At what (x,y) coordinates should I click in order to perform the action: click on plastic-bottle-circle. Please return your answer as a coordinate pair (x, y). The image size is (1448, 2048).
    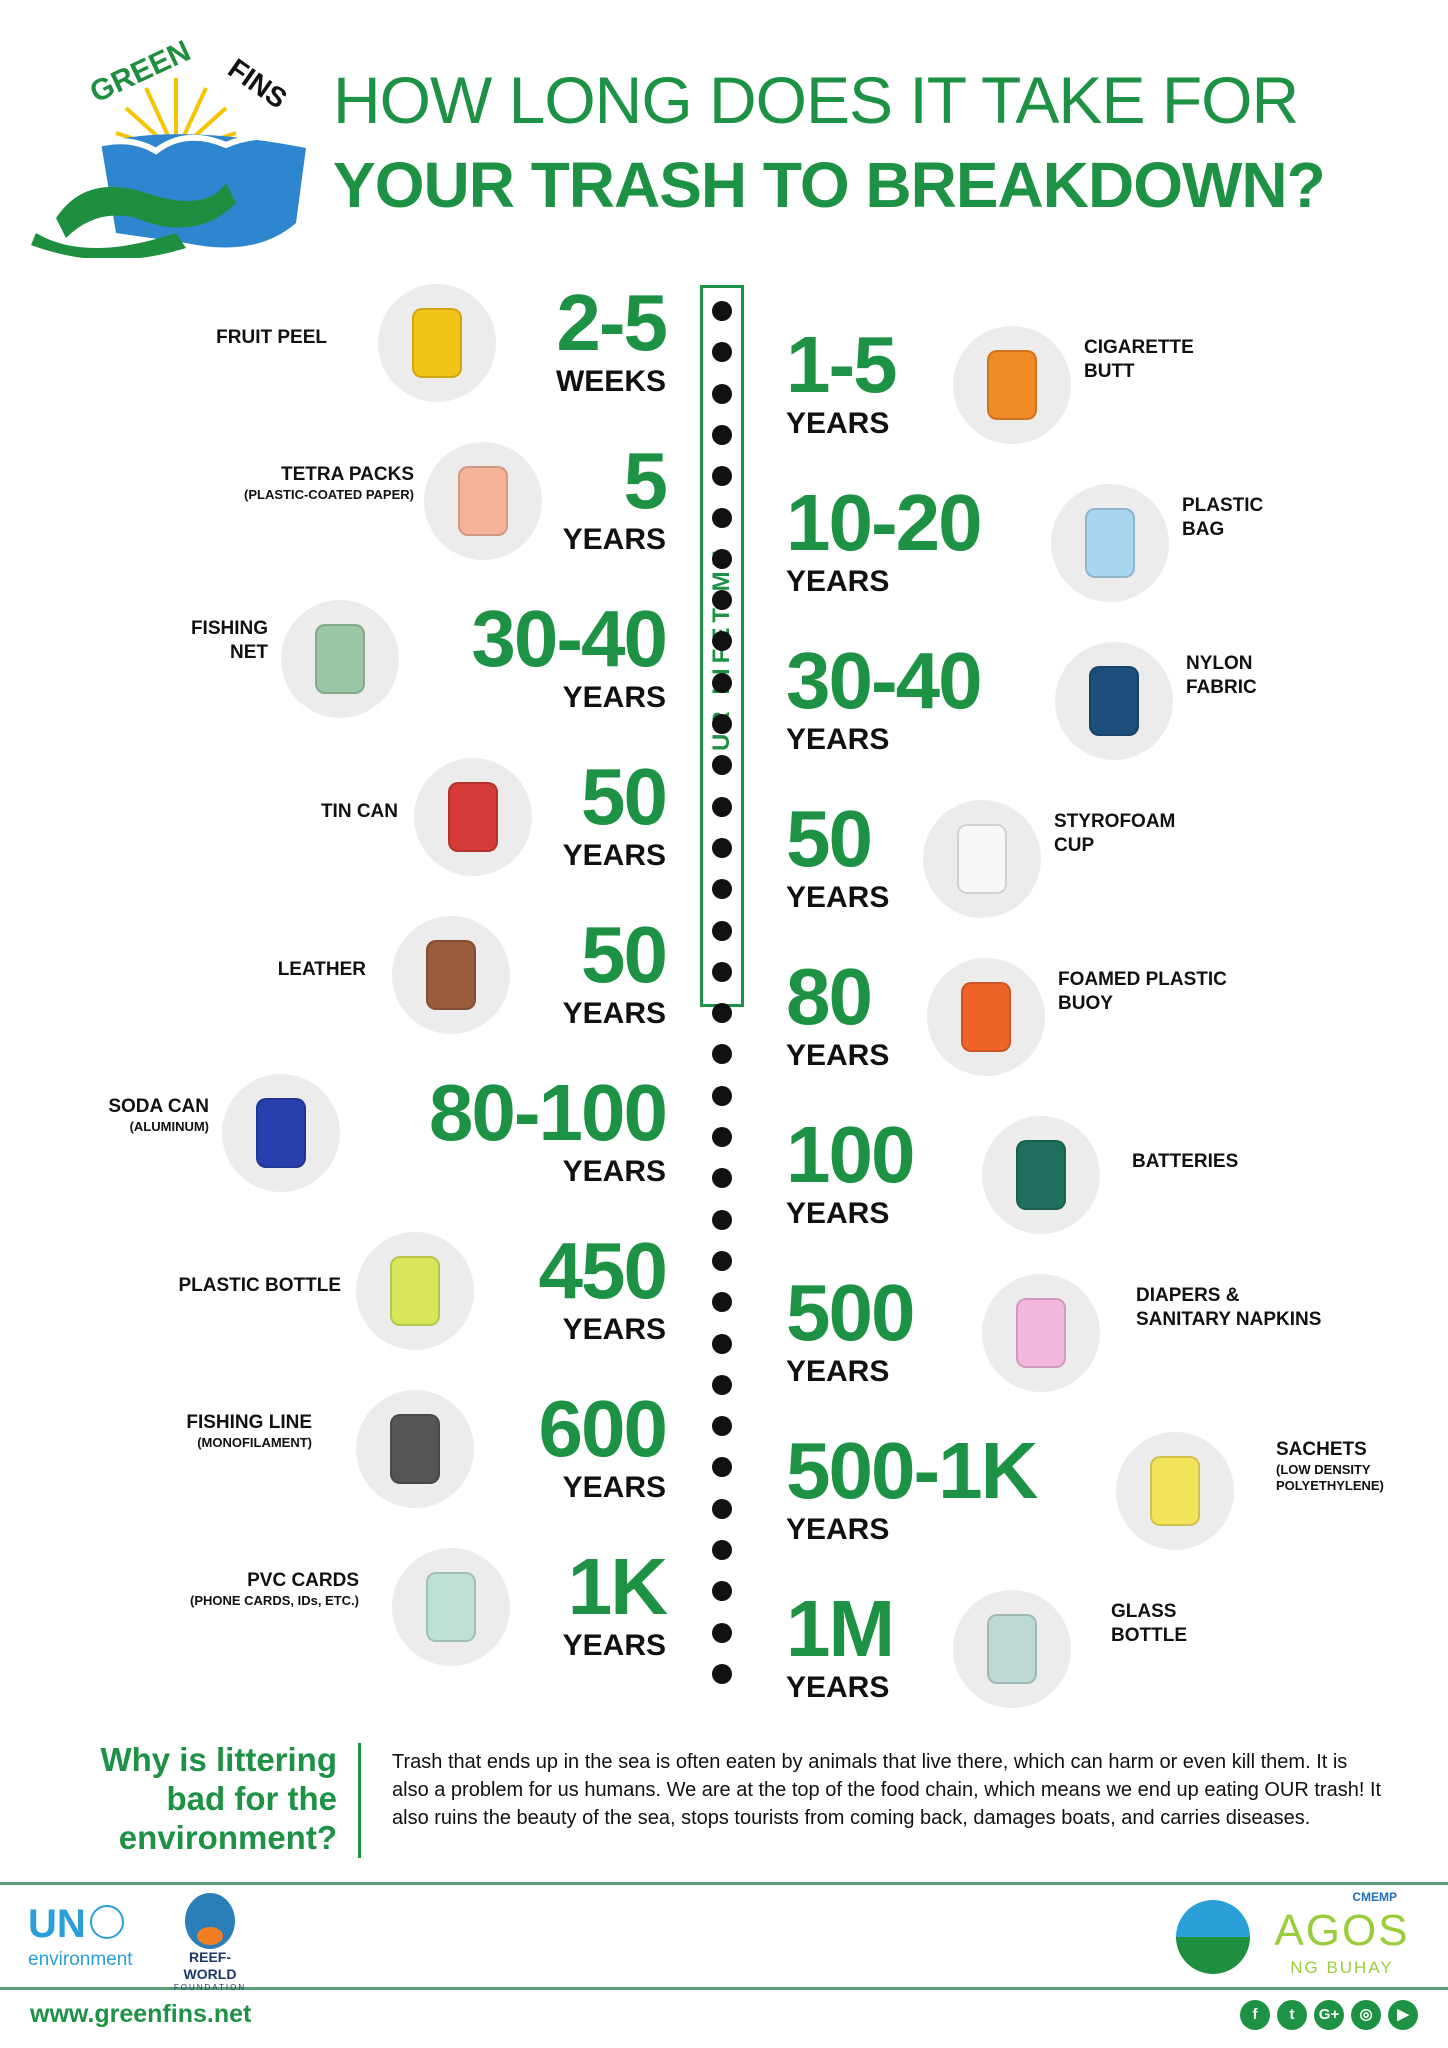
    Looking at the image, I should click on (415, 1291).